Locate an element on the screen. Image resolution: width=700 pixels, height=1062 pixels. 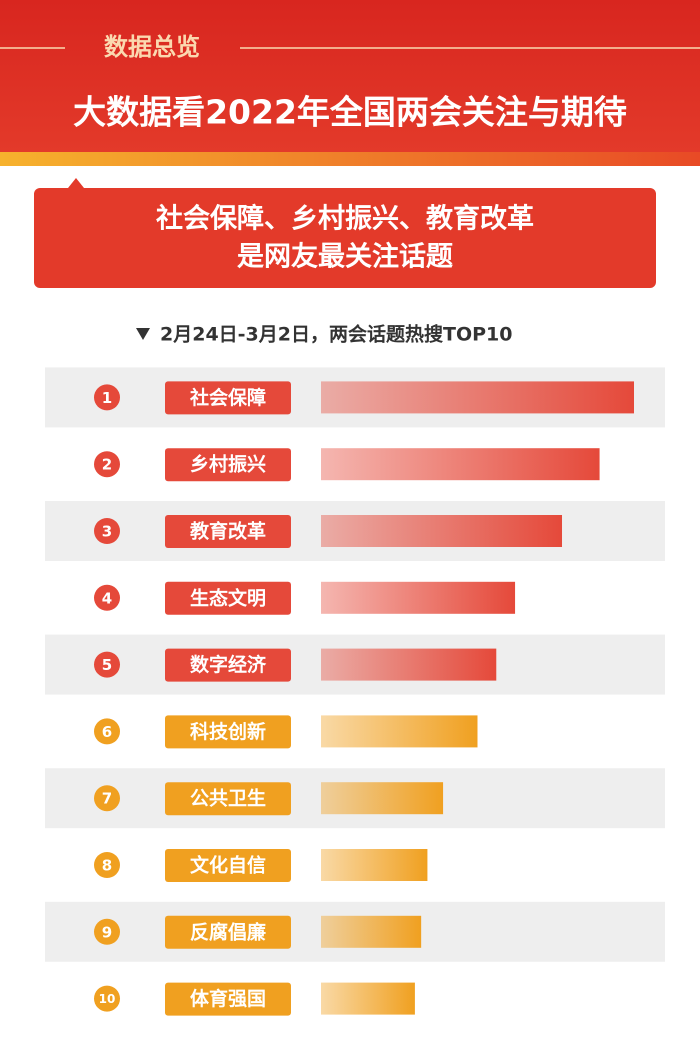
rank-label: 7 is located at coordinates (107, 799).